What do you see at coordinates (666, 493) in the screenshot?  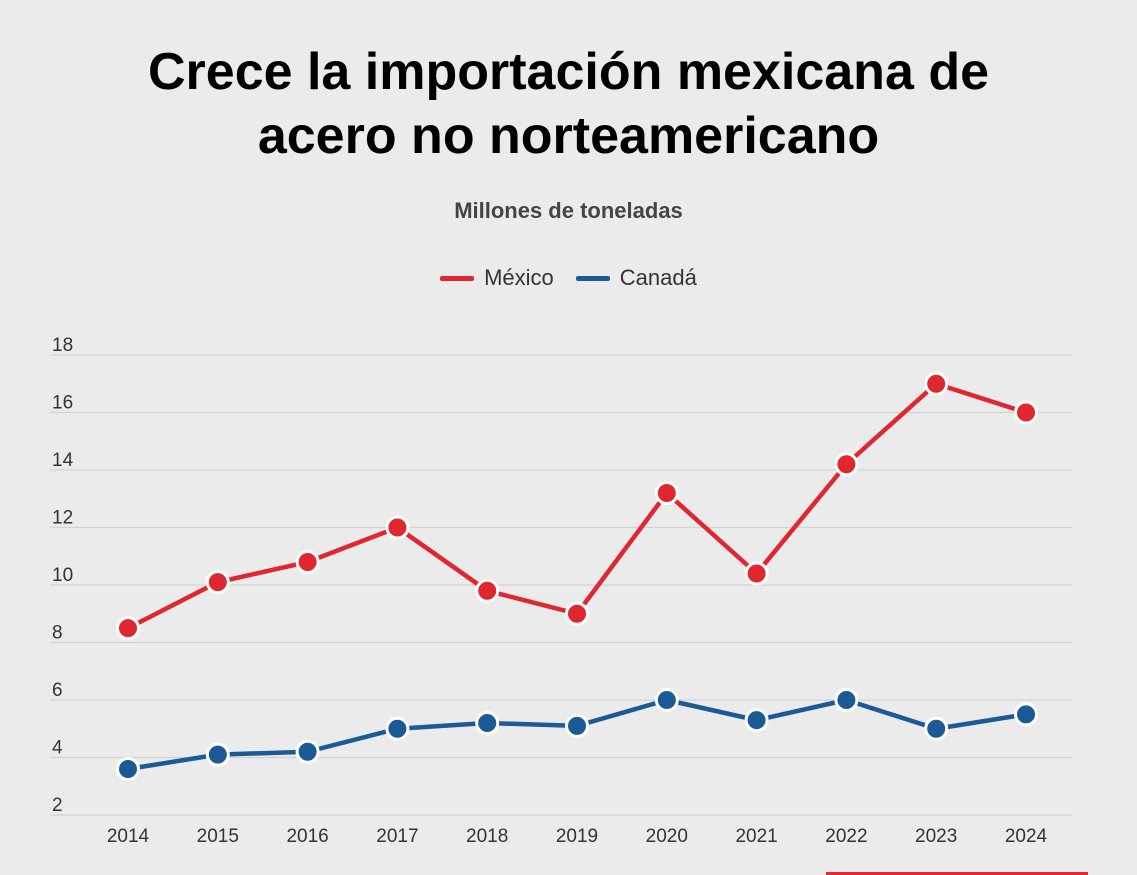 I see `data-point-mexico-2020` at bounding box center [666, 493].